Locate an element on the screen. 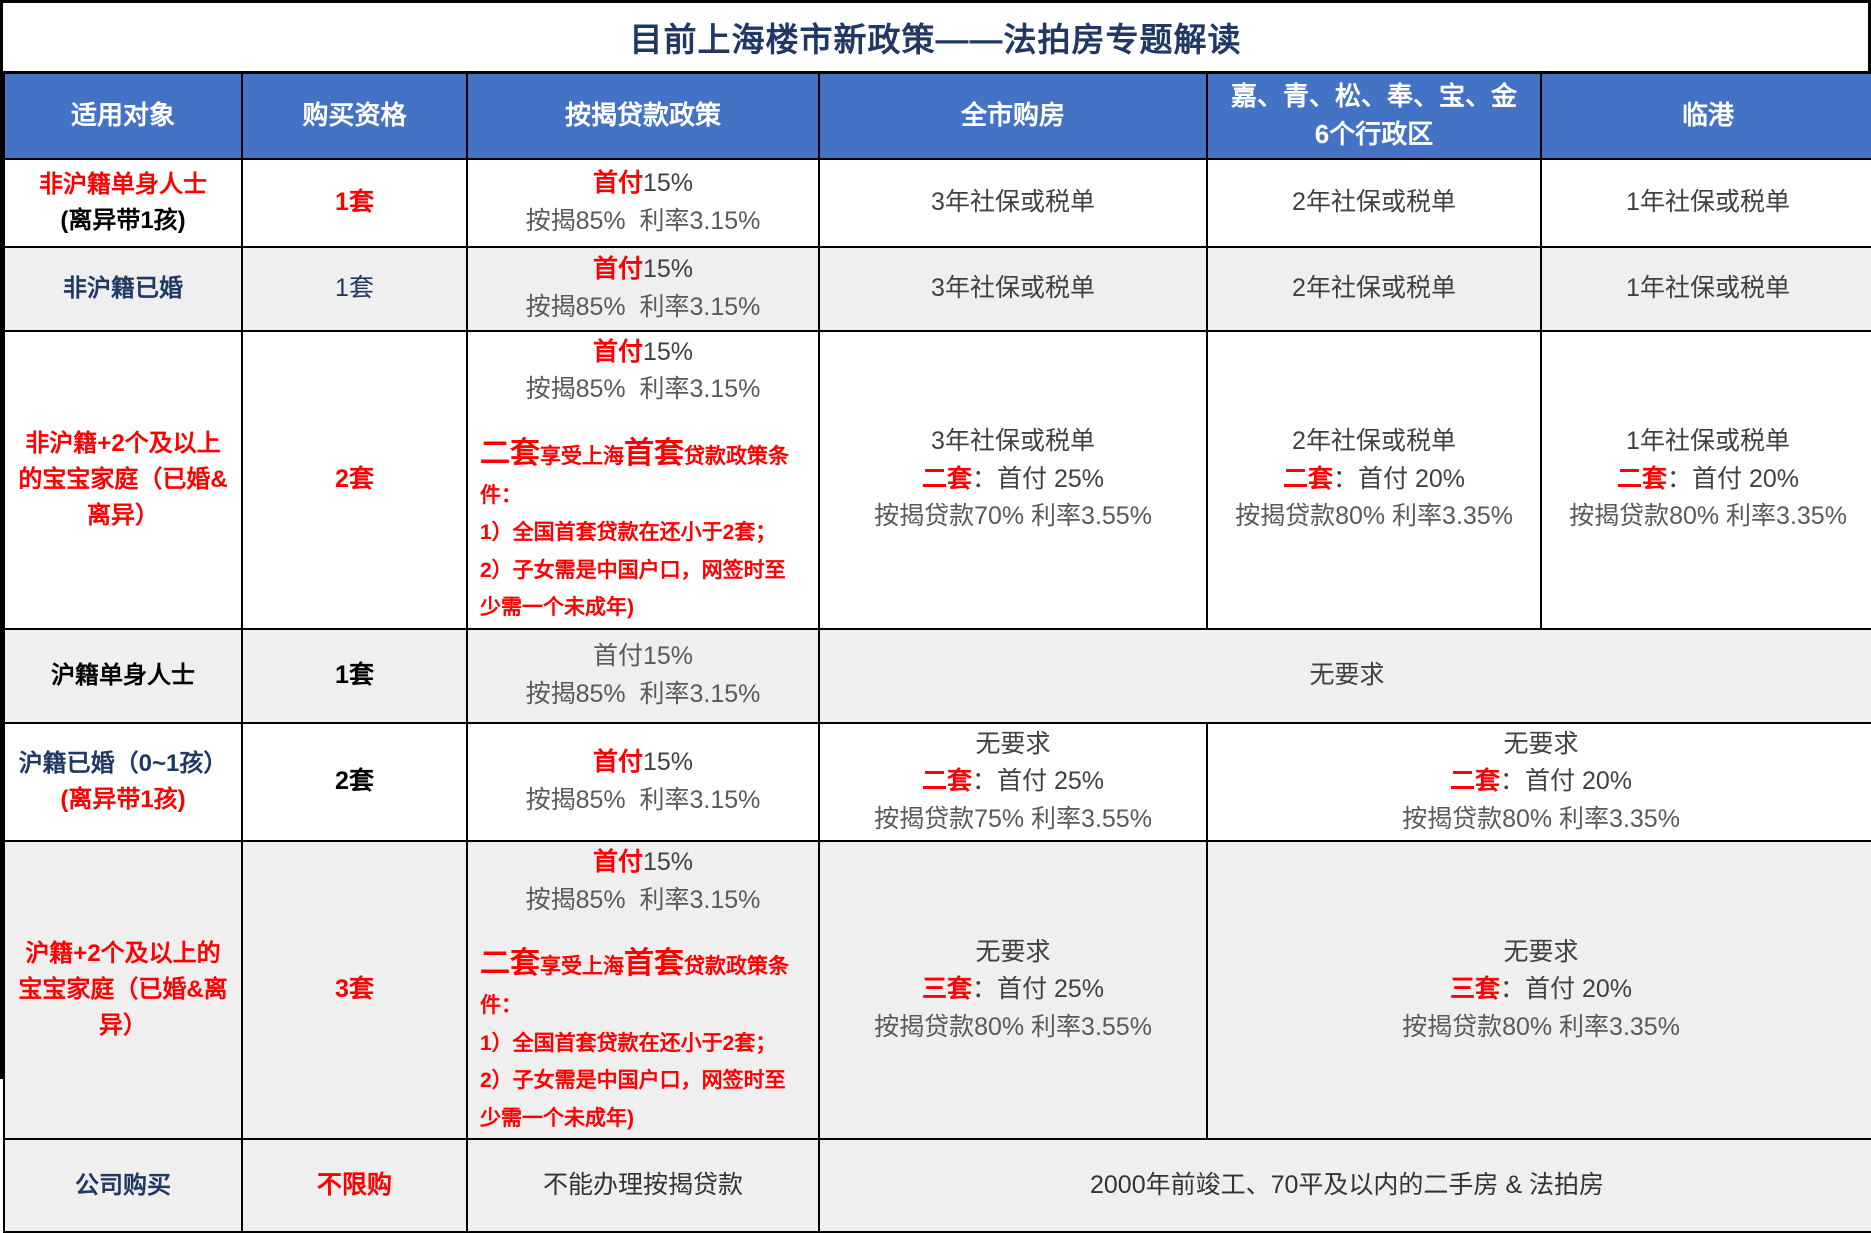  cell-non-hu-two-kids-family-col5: 1年社保或税单 二套：首付 20% 按揭贷款80% 利率3.35% is located at coordinates (1705, 479).